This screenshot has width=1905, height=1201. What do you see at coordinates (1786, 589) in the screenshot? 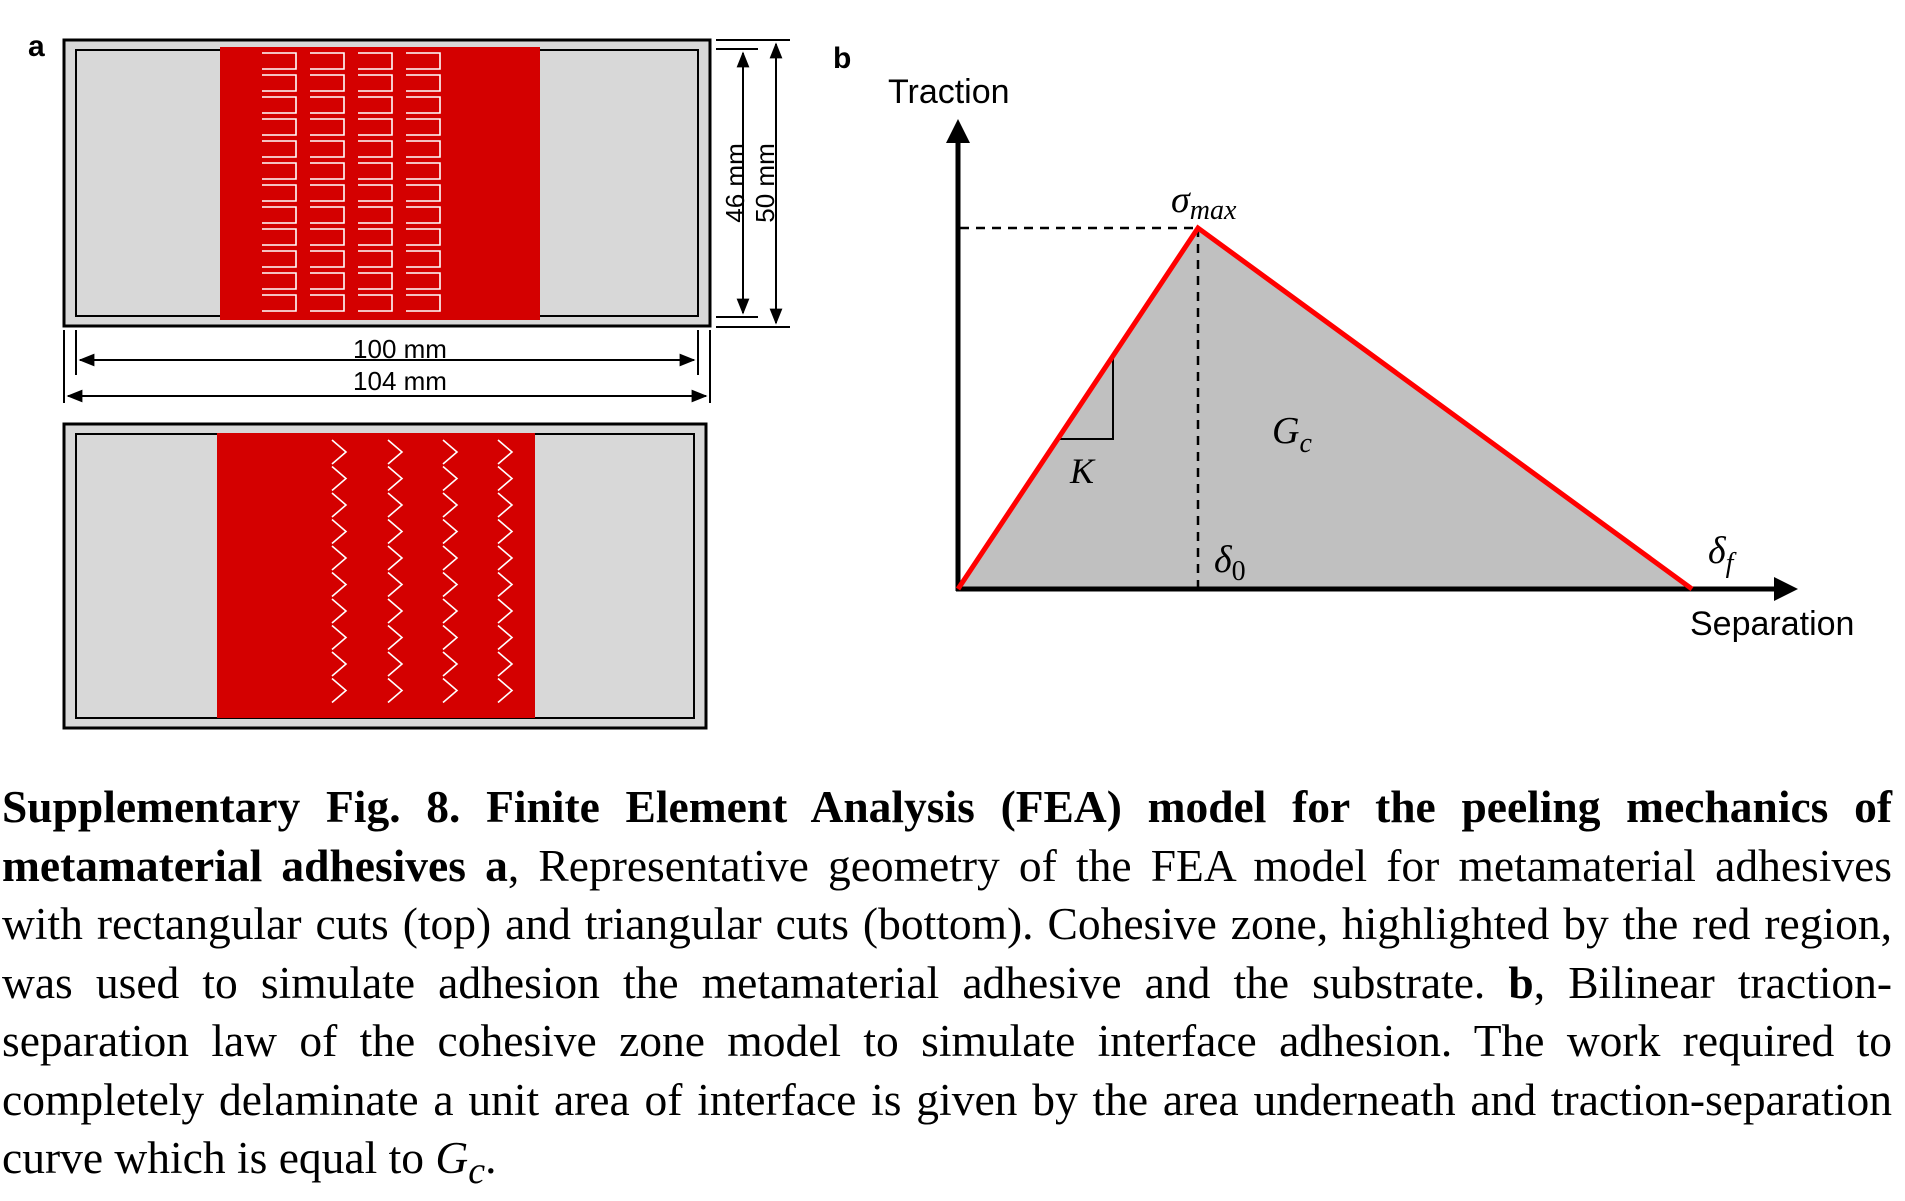
I see `x-axis-arrowhead` at bounding box center [1786, 589].